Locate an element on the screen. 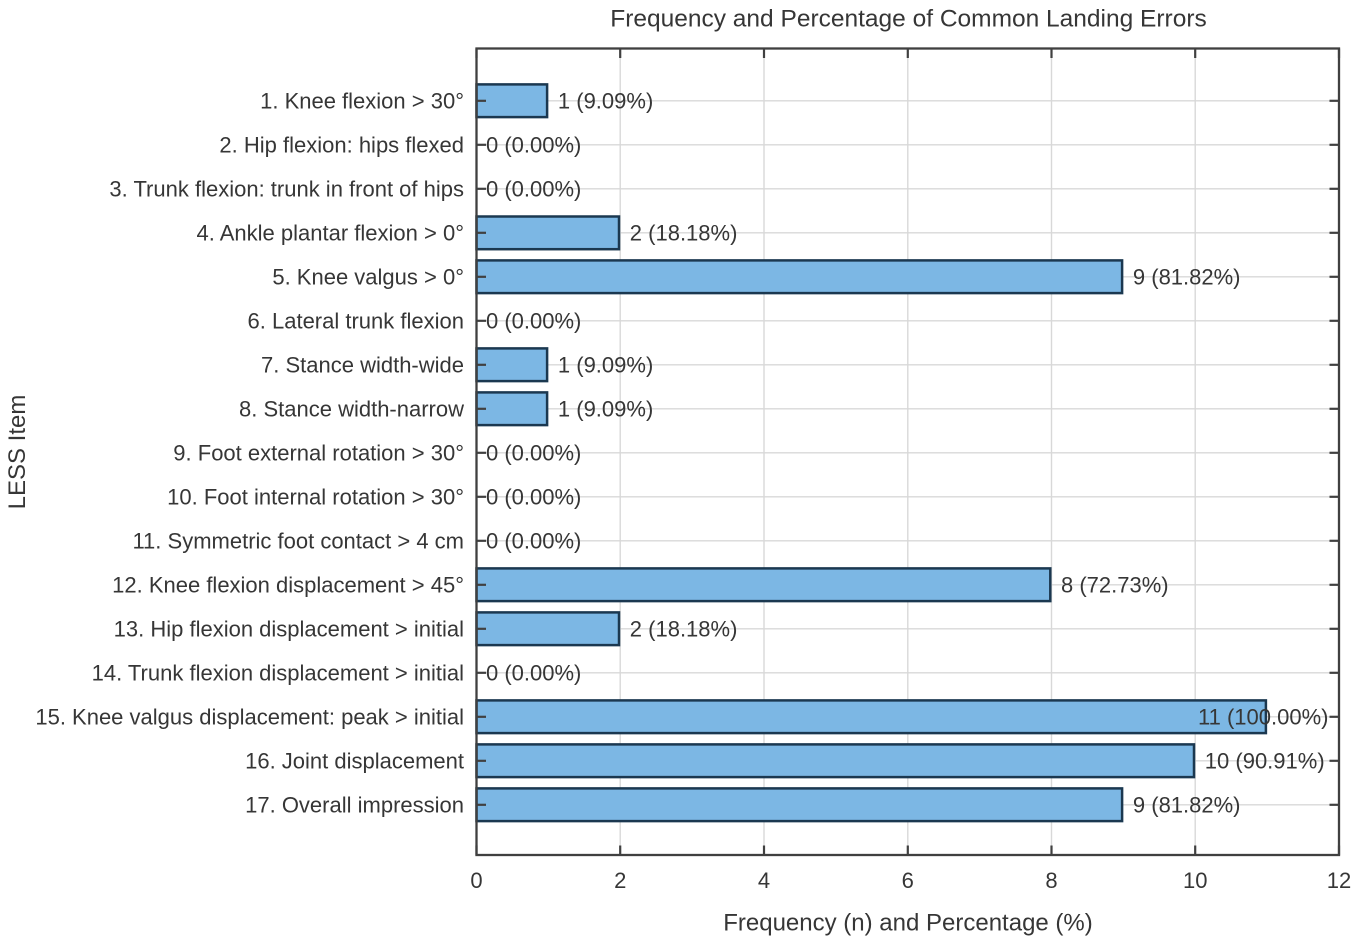 The height and width of the screenshot is (945, 1356). svg-text: 1. Knee flexion > 30° is located at coordinates (362, 101).